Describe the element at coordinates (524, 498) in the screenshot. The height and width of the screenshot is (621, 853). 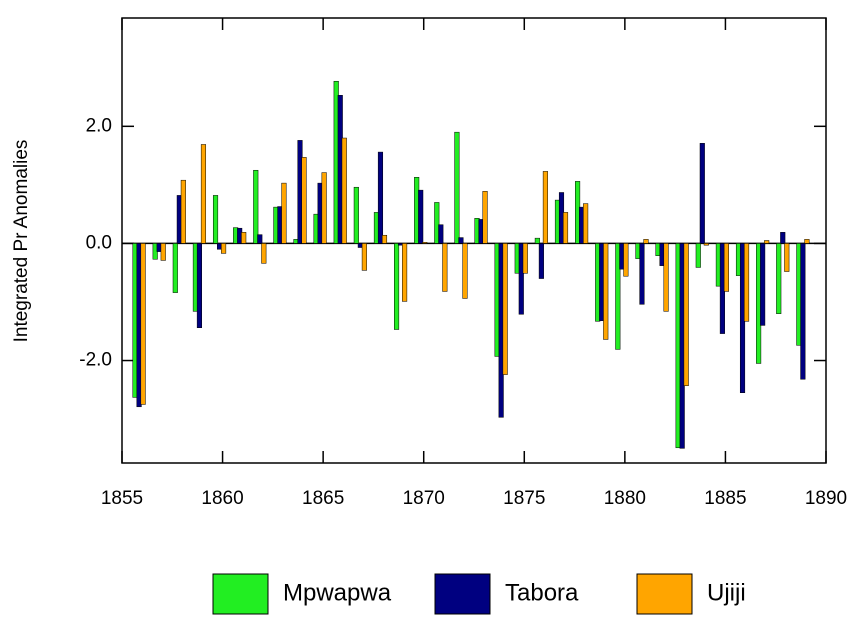
I see `x-tick-label: 1875` at that location.